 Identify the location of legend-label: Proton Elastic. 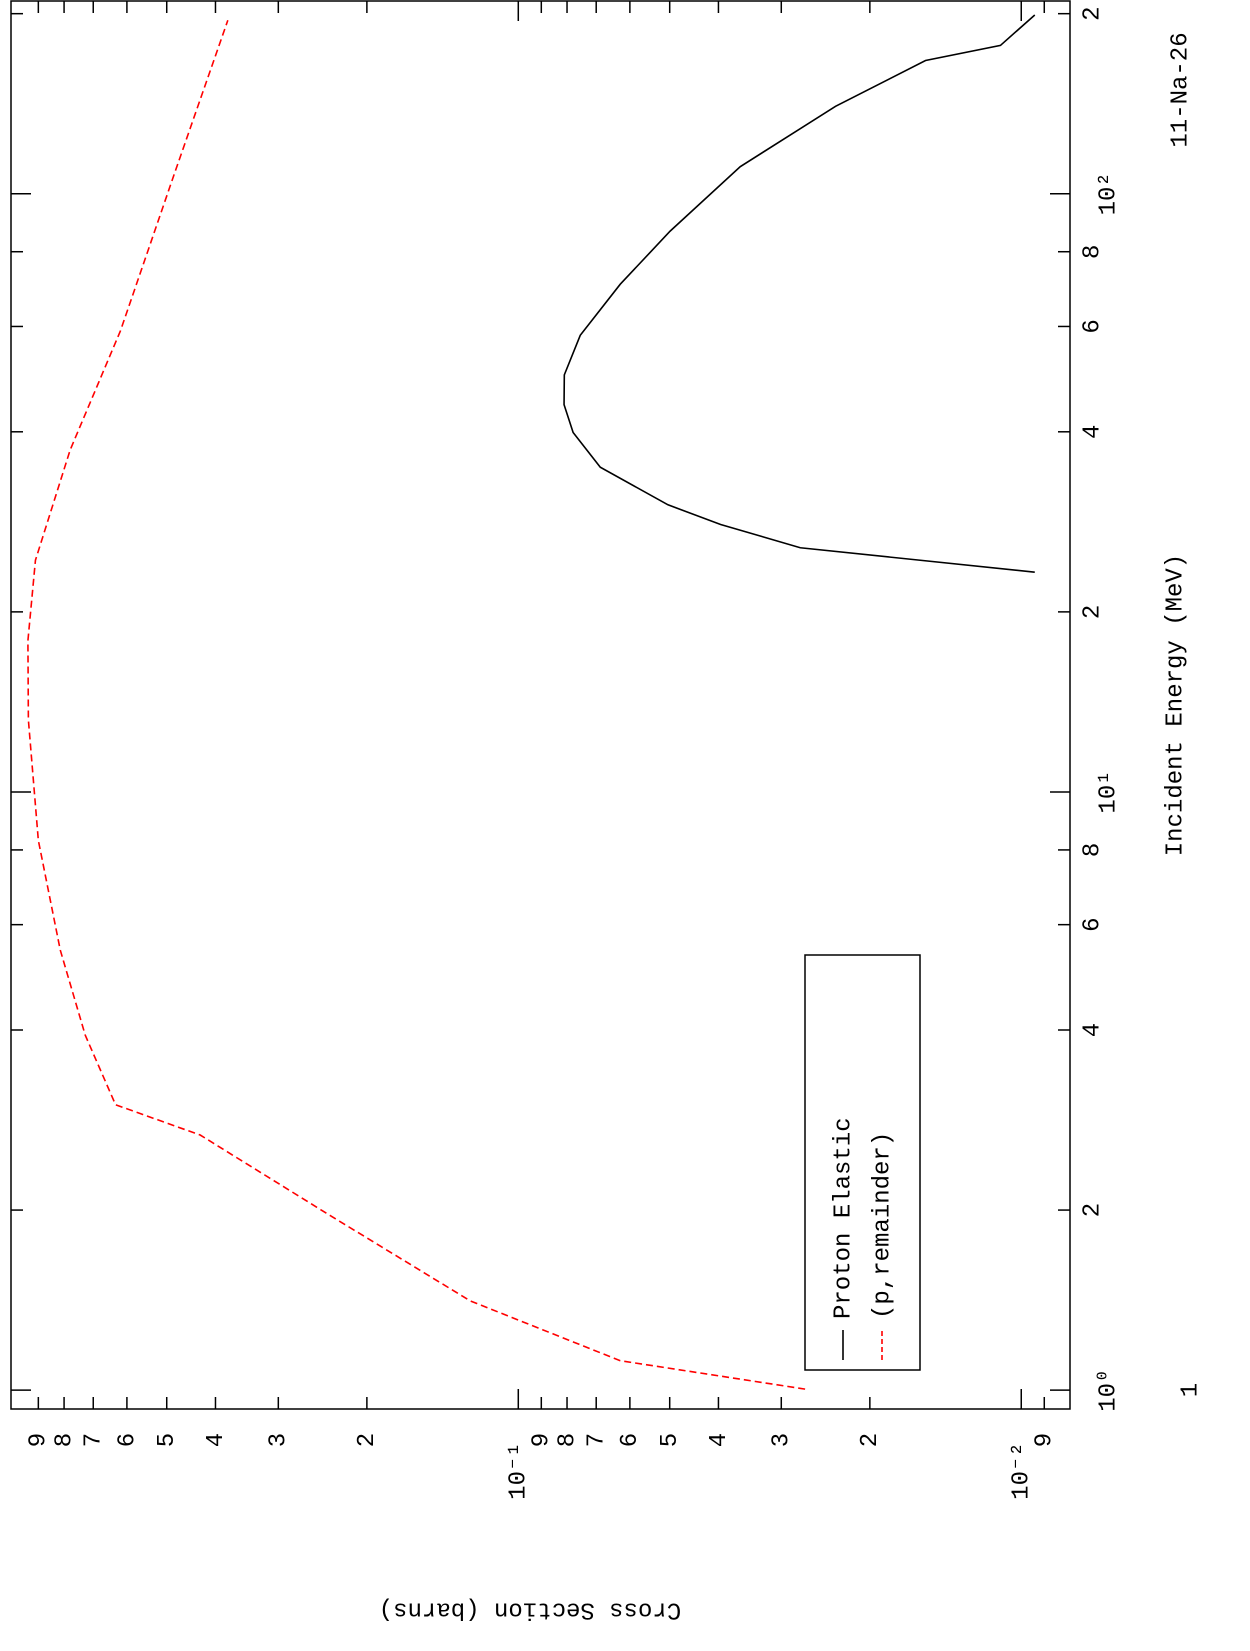
(843, 1218).